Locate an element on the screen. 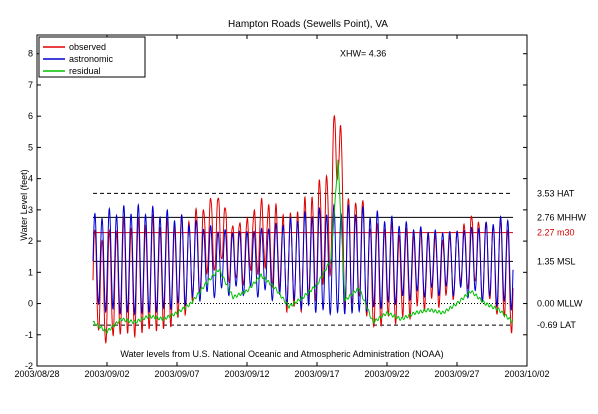 The image size is (598, 414). reference-line-label: 2.27 m30 is located at coordinates (556, 233).